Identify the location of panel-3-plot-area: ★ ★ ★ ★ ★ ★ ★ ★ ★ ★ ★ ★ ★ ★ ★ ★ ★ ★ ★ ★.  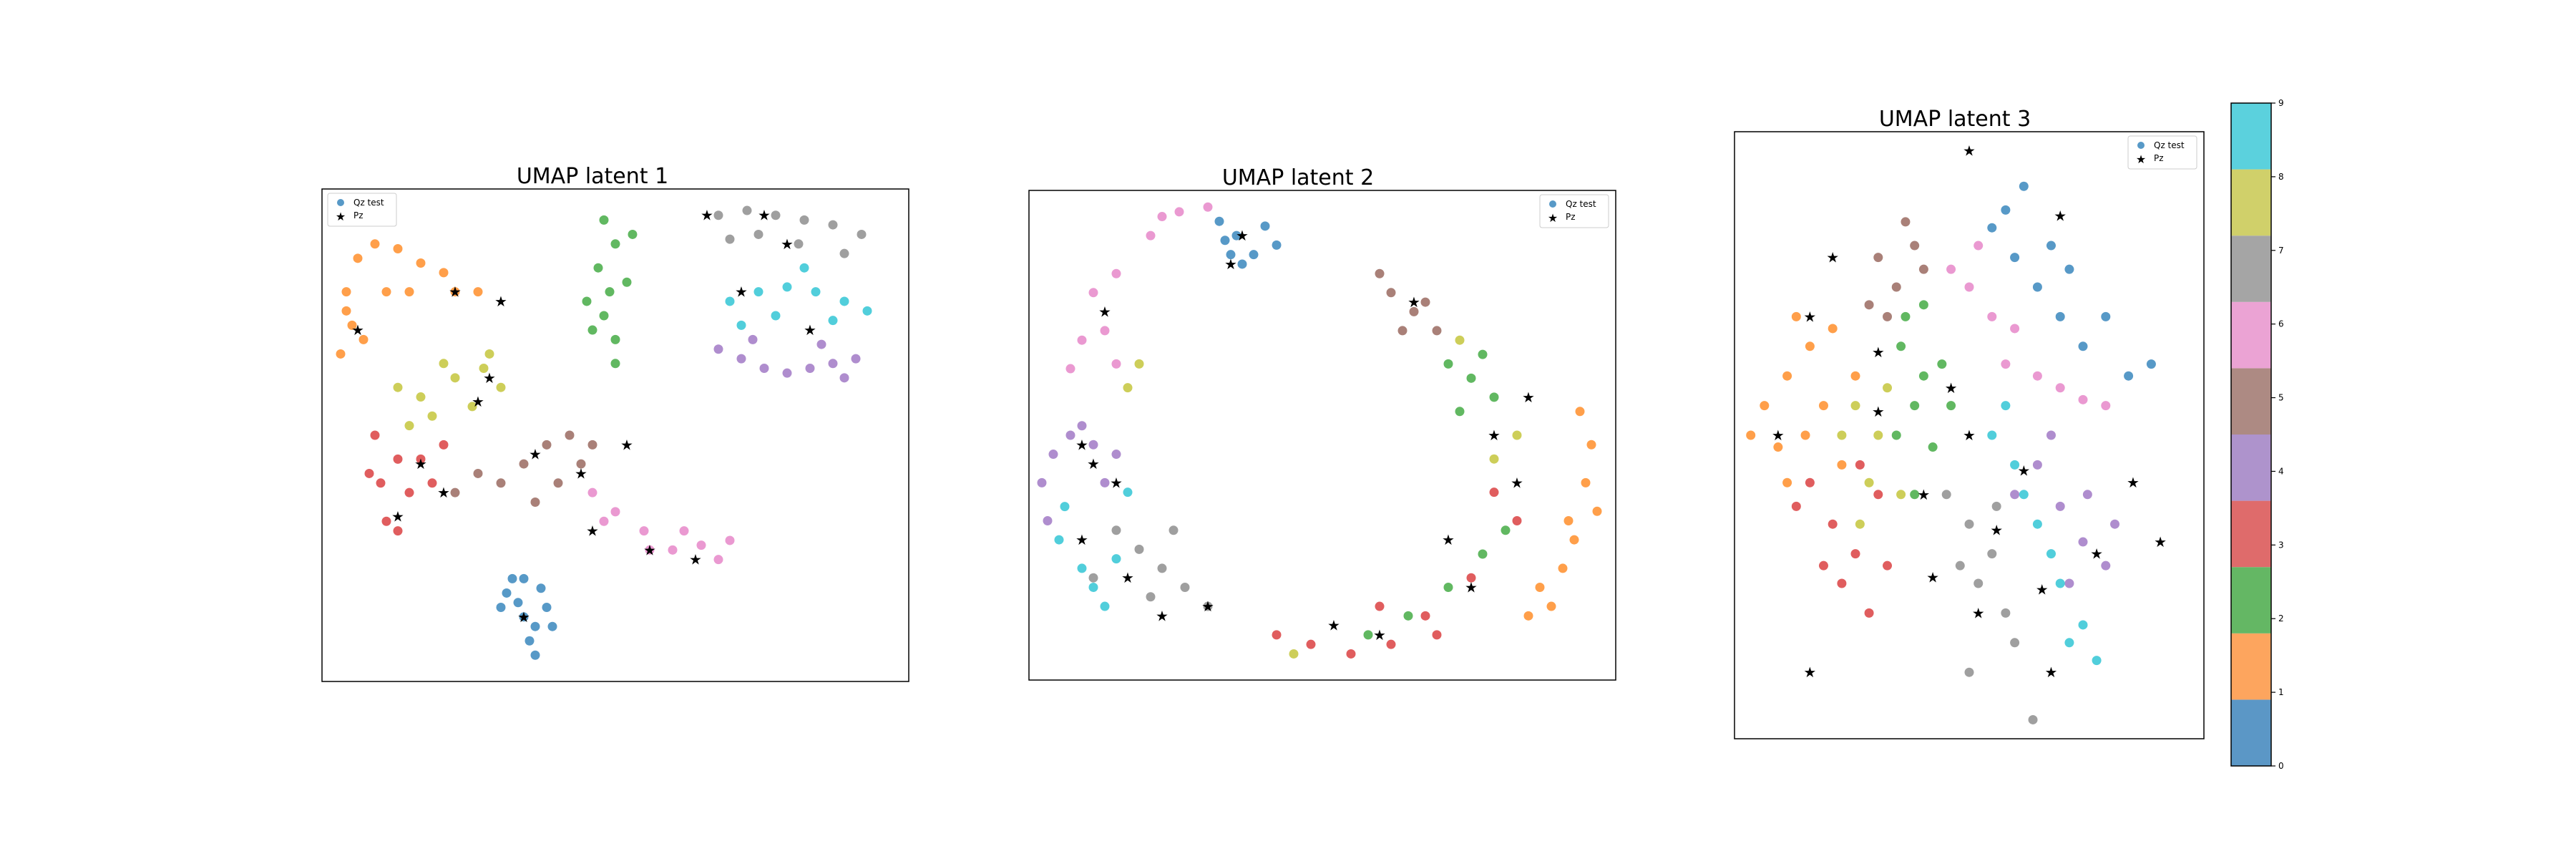
(1956, 433).